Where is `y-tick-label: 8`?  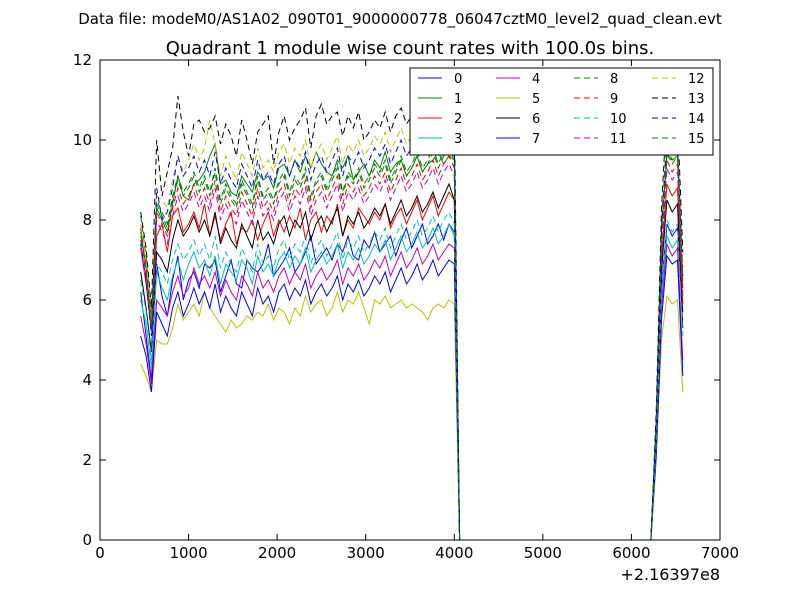 y-tick-label: 8 is located at coordinates (87, 220).